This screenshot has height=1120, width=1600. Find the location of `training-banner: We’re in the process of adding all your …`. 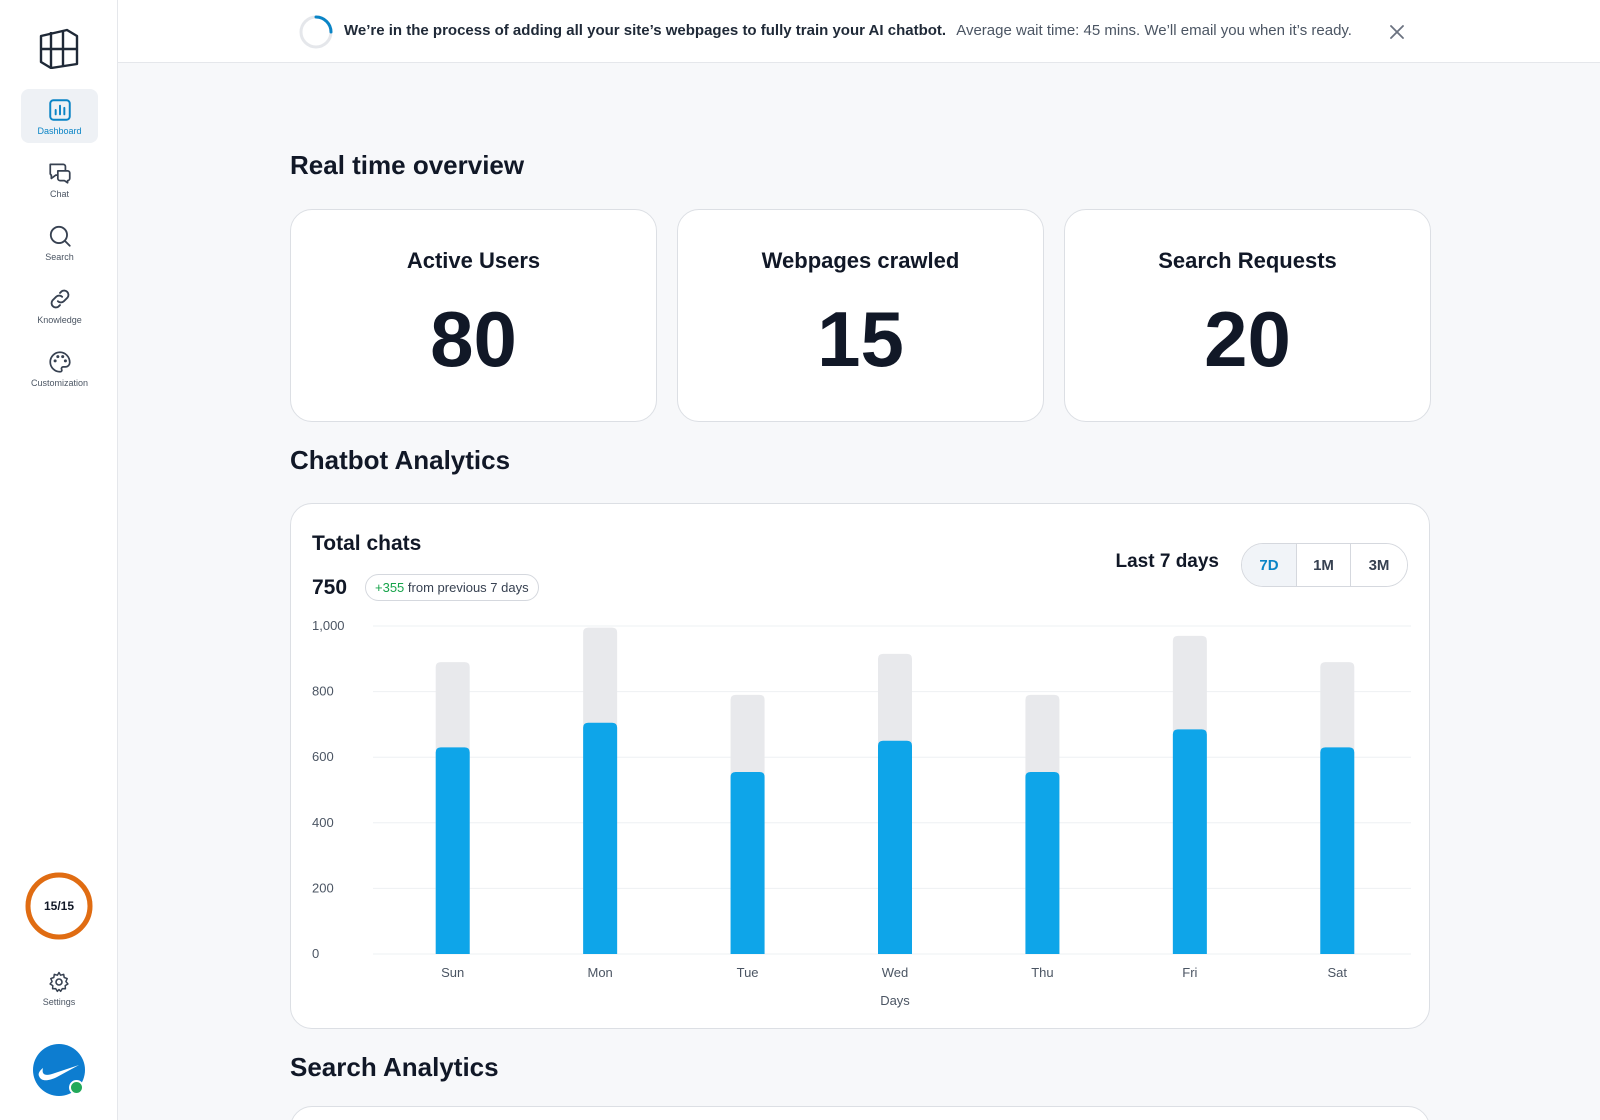

training-banner: We’re in the process of adding all your … is located at coordinates (859, 31).